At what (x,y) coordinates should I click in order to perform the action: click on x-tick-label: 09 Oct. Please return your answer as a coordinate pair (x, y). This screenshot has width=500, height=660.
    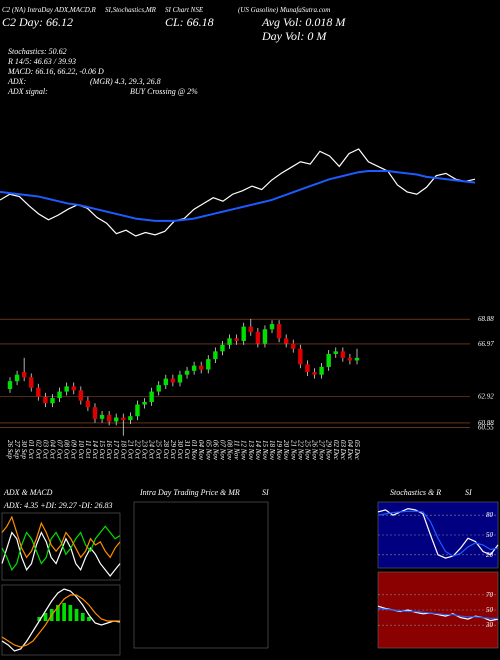
    Looking at the image, I should click on (74, 450).